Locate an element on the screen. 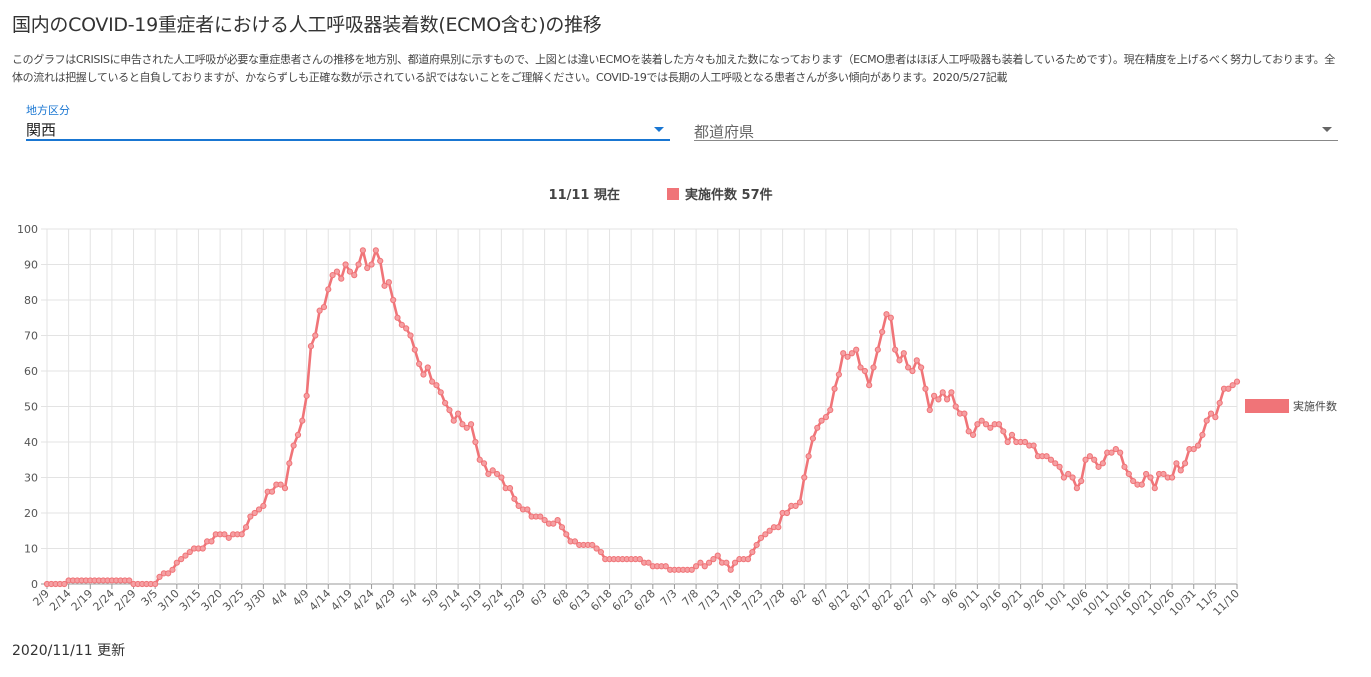 The height and width of the screenshot is (677, 1371). region-select-value: 関西 is located at coordinates (41, 130).